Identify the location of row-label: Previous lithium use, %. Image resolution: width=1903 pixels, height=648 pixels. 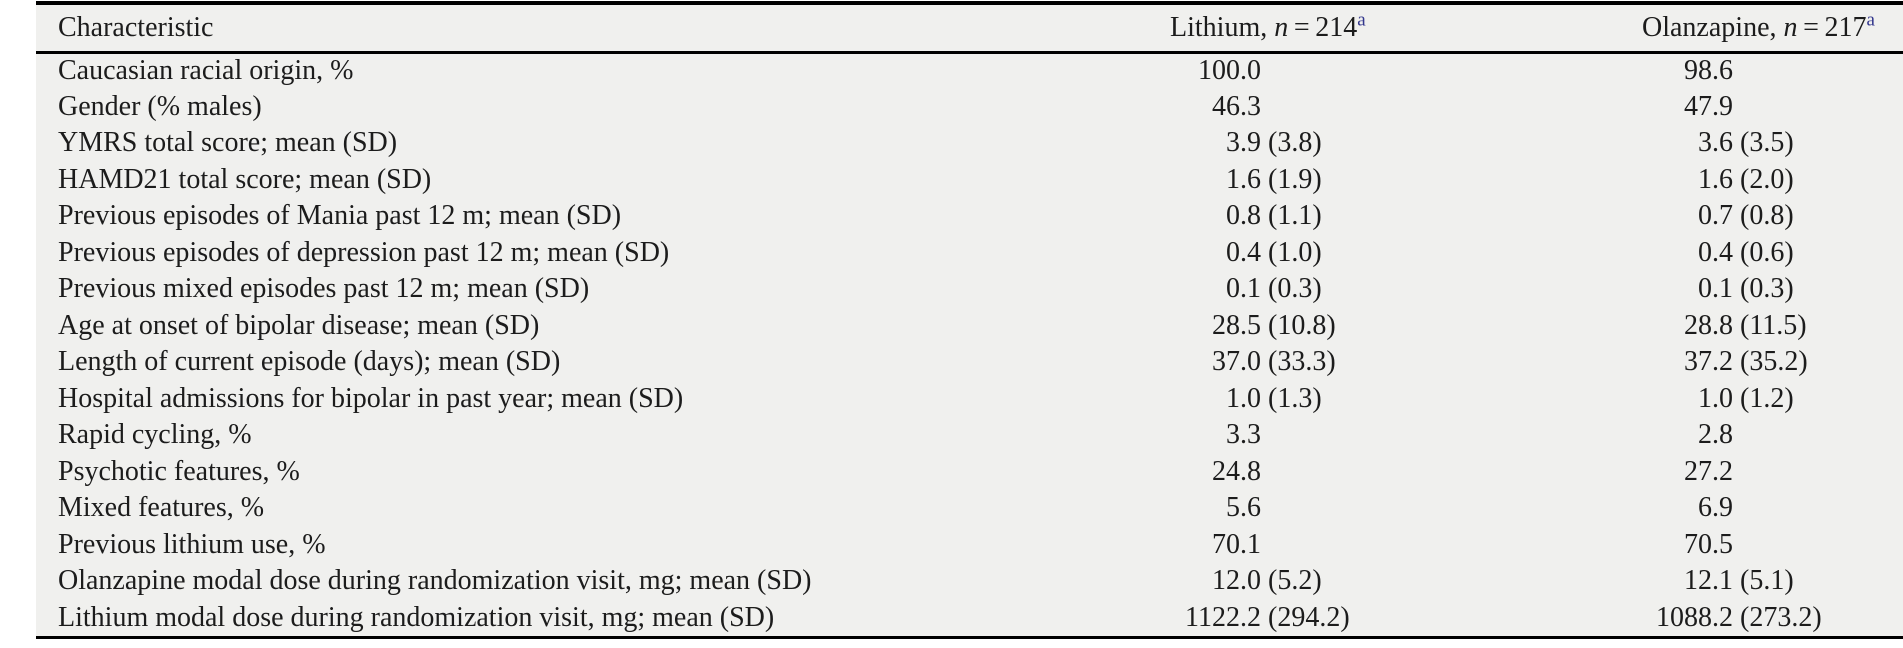
(192, 544).